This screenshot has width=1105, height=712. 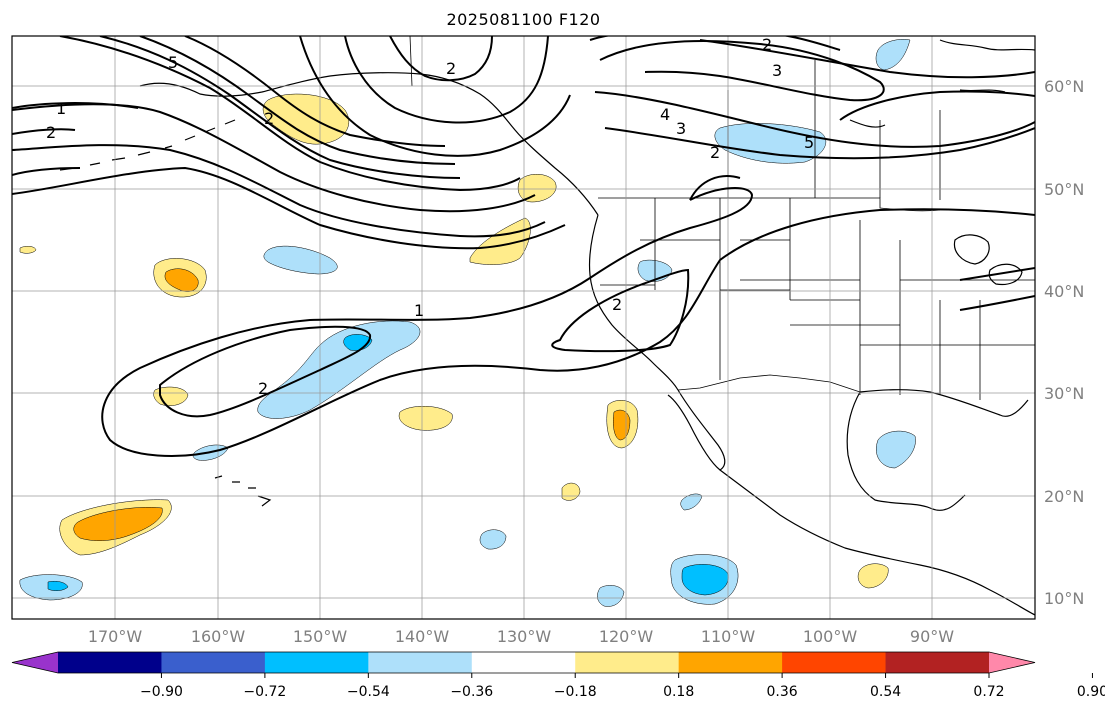 What do you see at coordinates (425, 418) in the screenshot?
I see `shade-yellow-mid` at bounding box center [425, 418].